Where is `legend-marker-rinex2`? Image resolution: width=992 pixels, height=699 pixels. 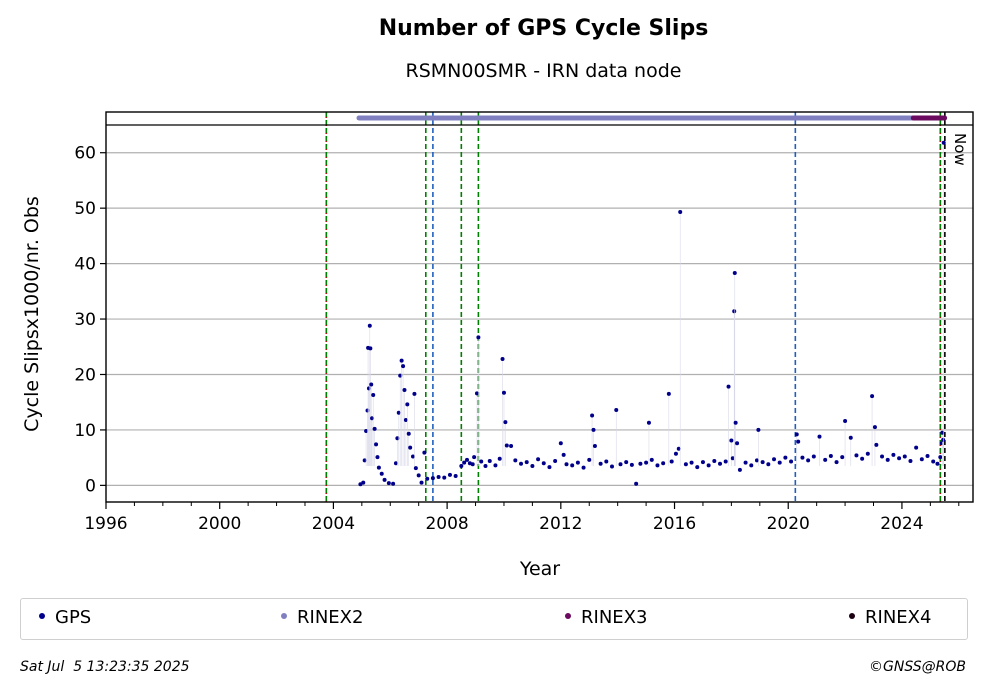
legend-marker-rinex2 is located at coordinates (284, 616).